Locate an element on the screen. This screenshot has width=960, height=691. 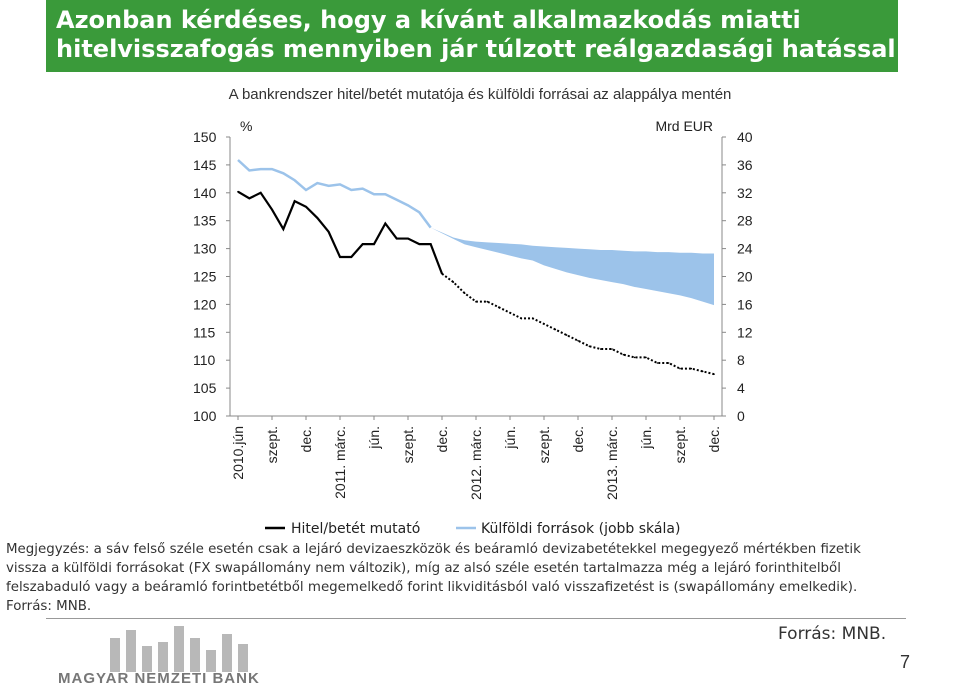
y-tick-label-right: 28 is located at coordinates (745, 221).